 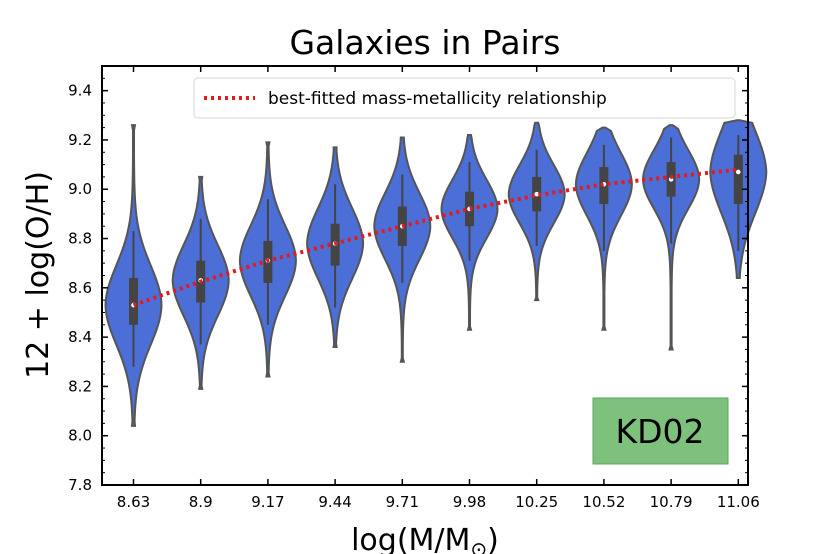 What do you see at coordinates (80, 91) in the screenshot?
I see `y-tick-label: 9.4` at bounding box center [80, 91].